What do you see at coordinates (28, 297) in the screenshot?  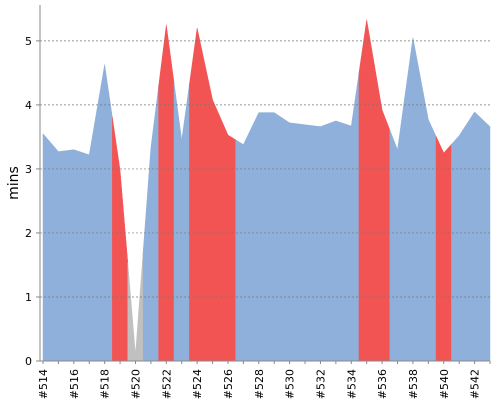 I see `y-tick-label: 1` at bounding box center [28, 297].